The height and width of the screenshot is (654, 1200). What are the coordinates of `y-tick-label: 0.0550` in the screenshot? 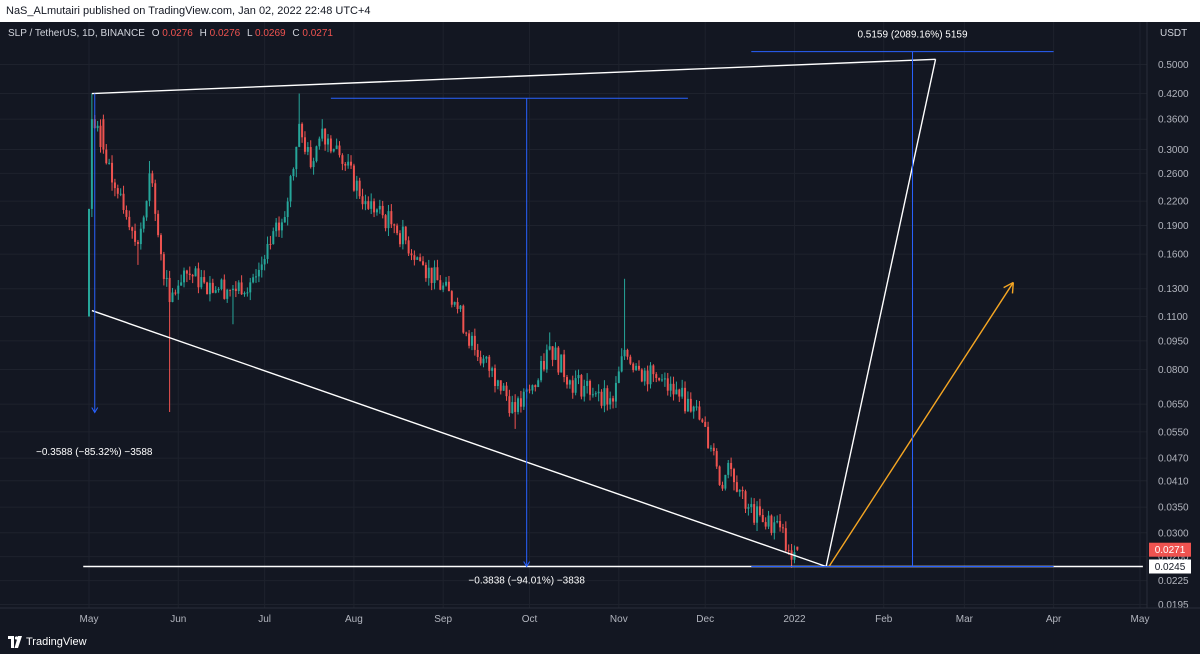 It's located at (1173, 432).